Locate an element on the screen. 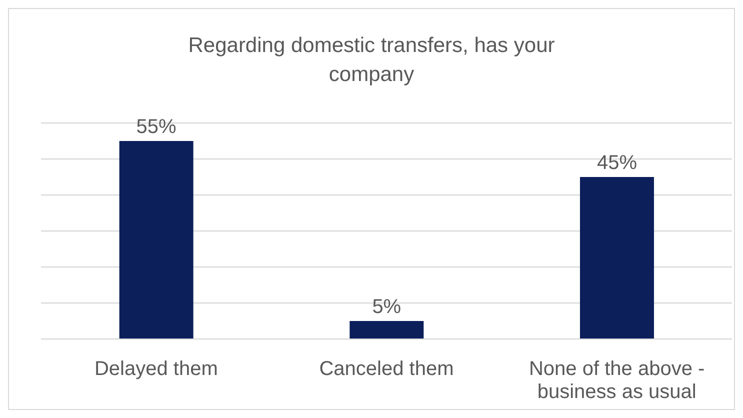  chart-title: Regarding domestic transfers, has your company is located at coordinates (371, 60).